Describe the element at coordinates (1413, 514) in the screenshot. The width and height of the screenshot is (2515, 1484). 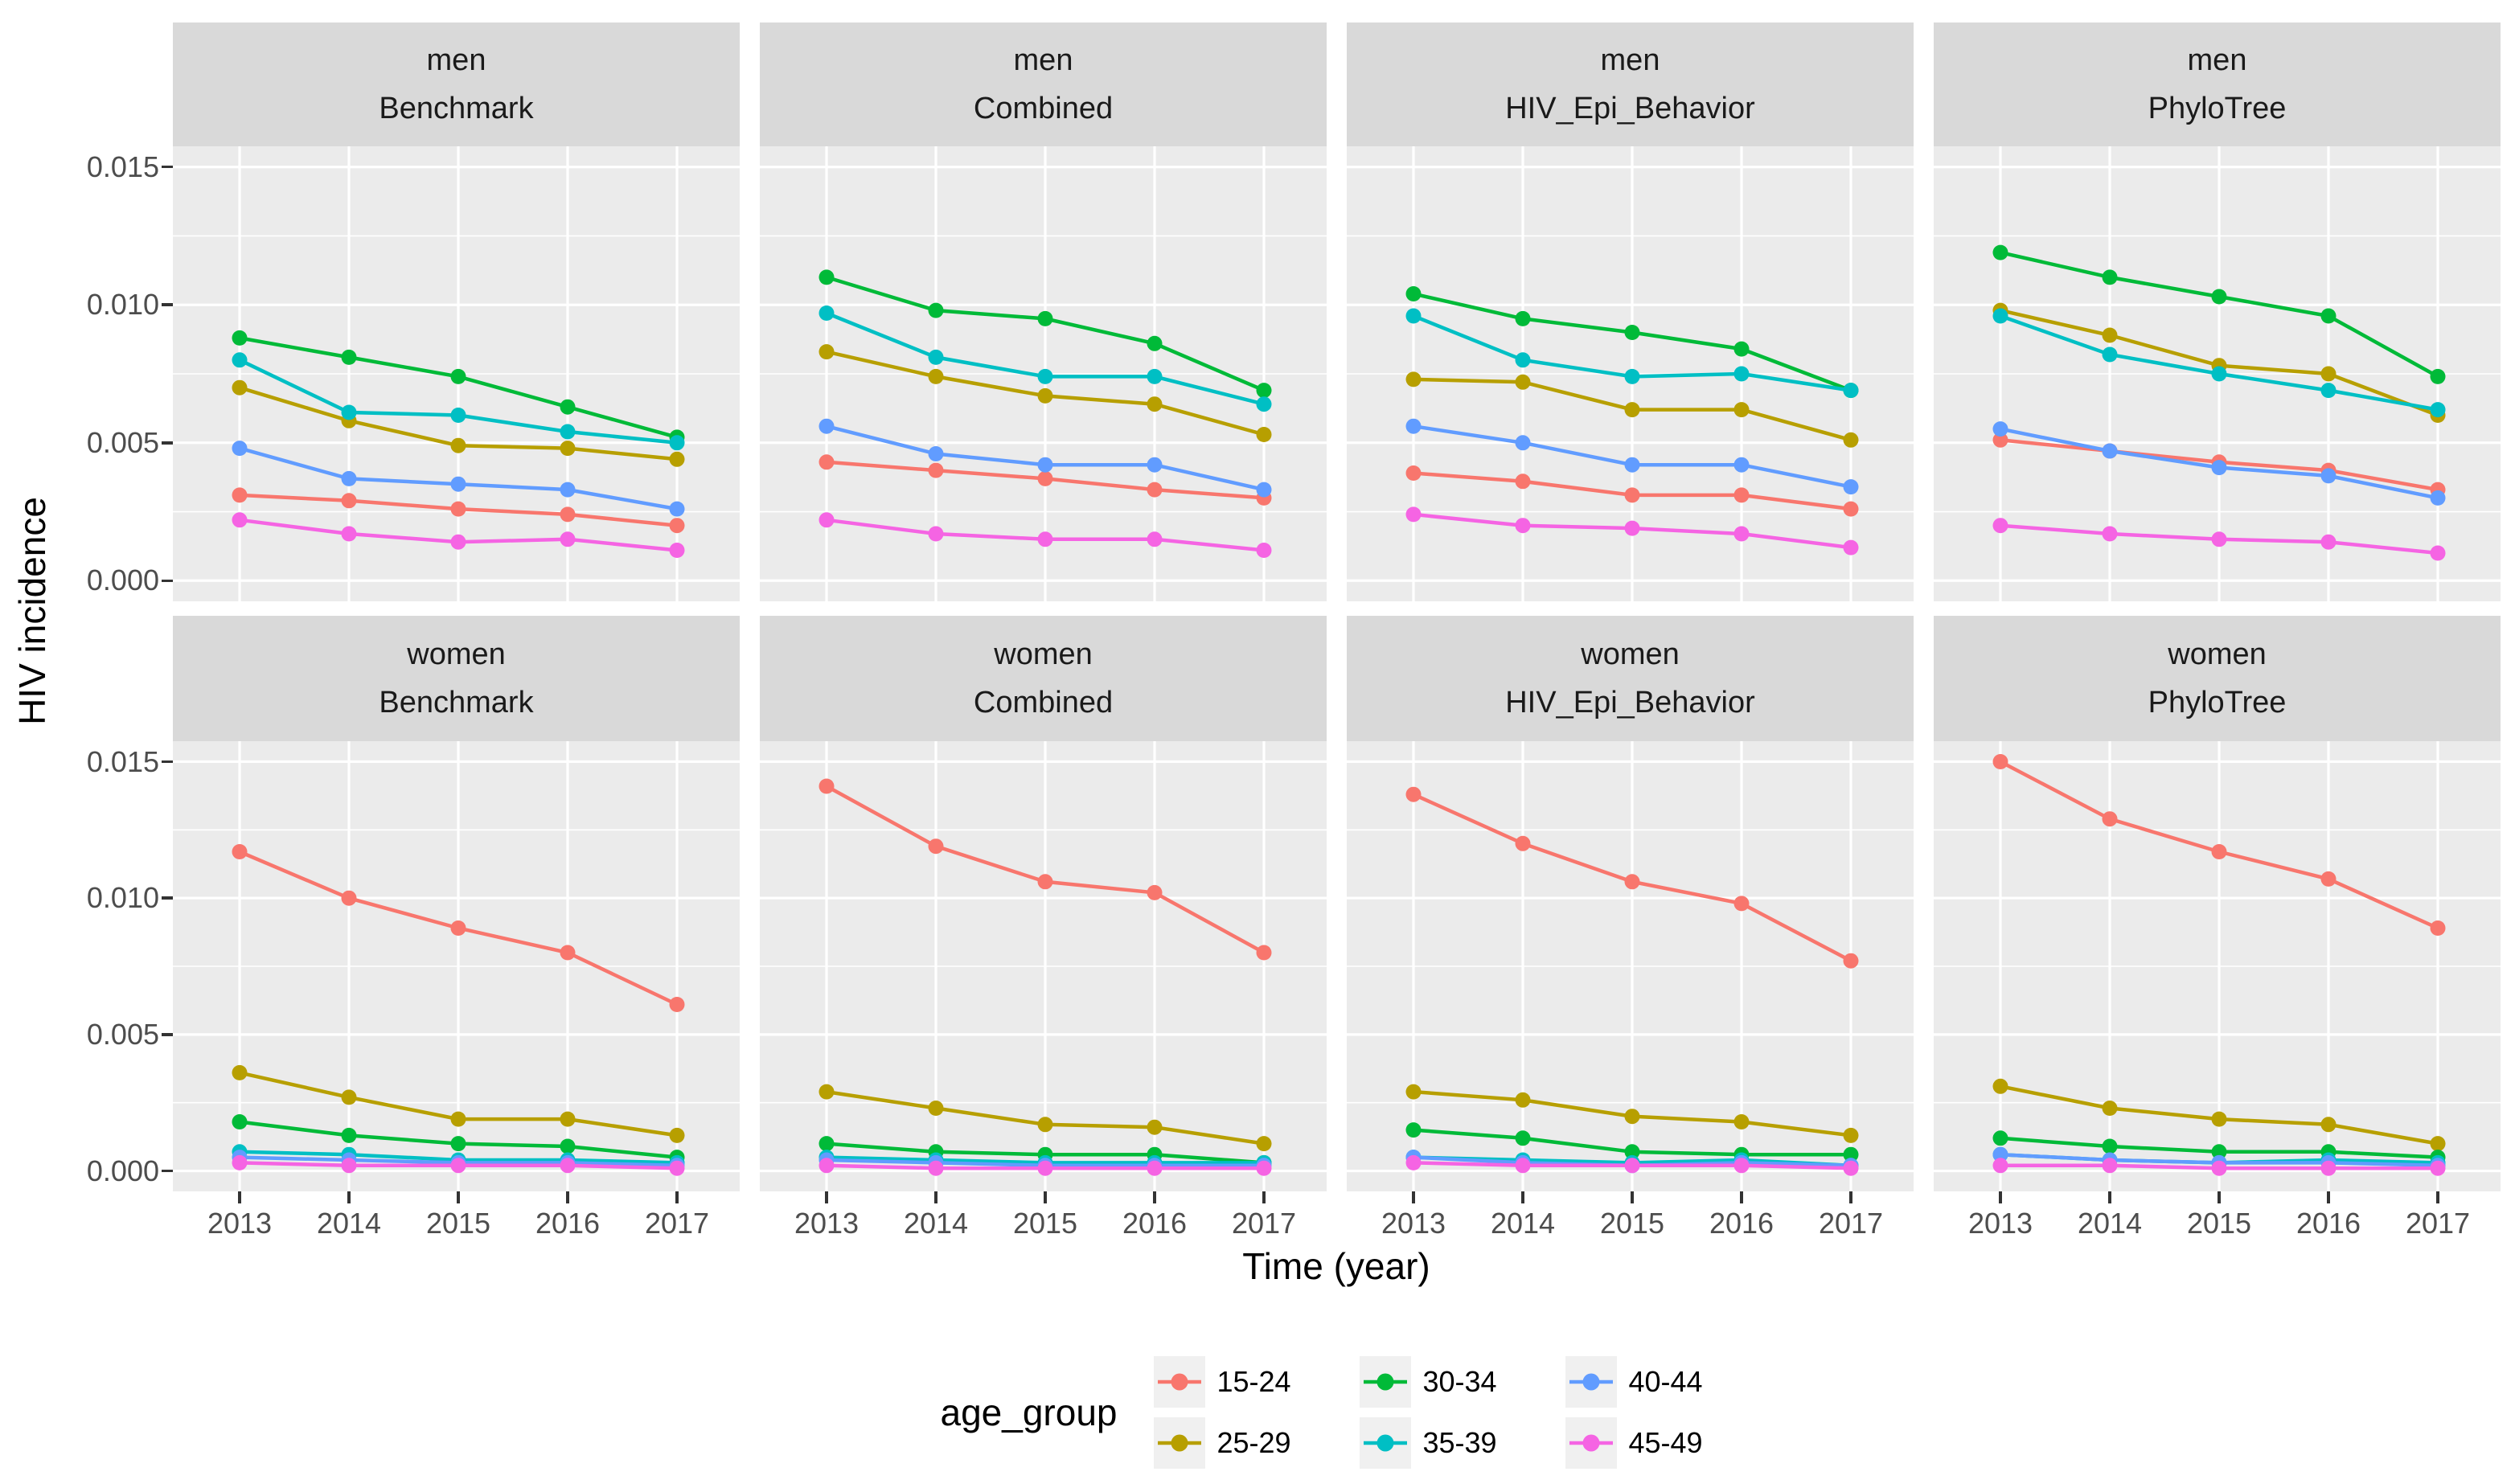
I see `point-45-49-2013` at that location.